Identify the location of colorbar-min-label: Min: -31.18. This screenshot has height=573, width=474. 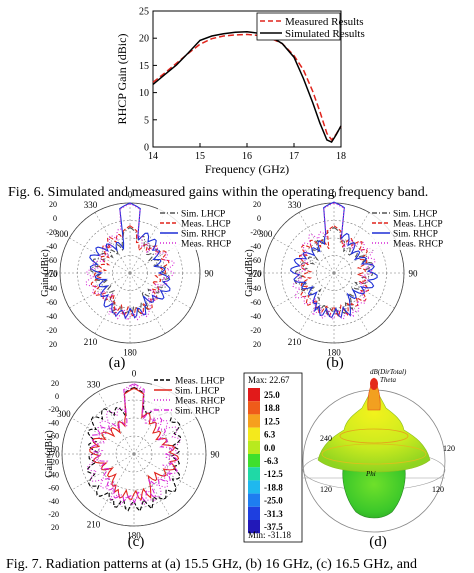
(270, 535).